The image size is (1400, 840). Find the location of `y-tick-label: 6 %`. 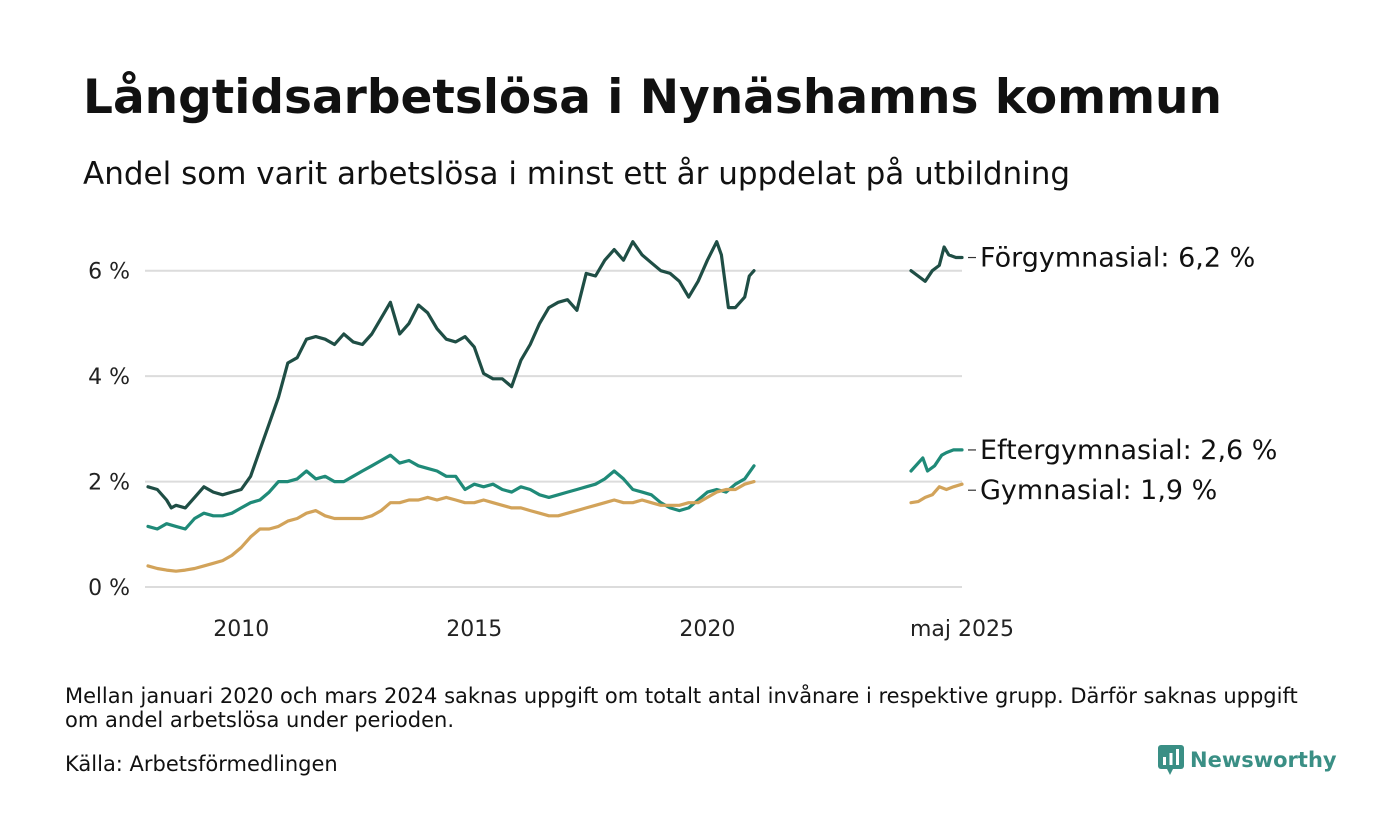

y-tick-label: 6 % is located at coordinates (109, 272).